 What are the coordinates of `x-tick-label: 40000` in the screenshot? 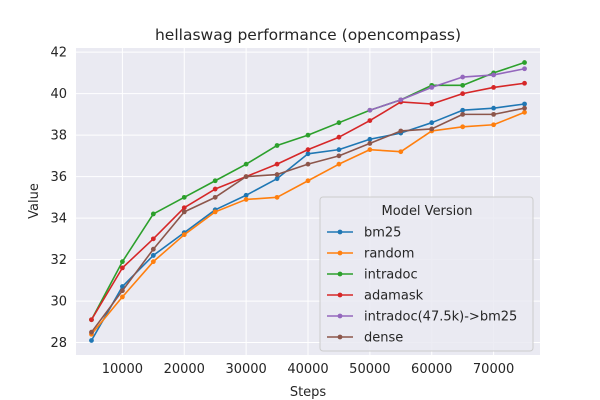 It's located at (307, 369).